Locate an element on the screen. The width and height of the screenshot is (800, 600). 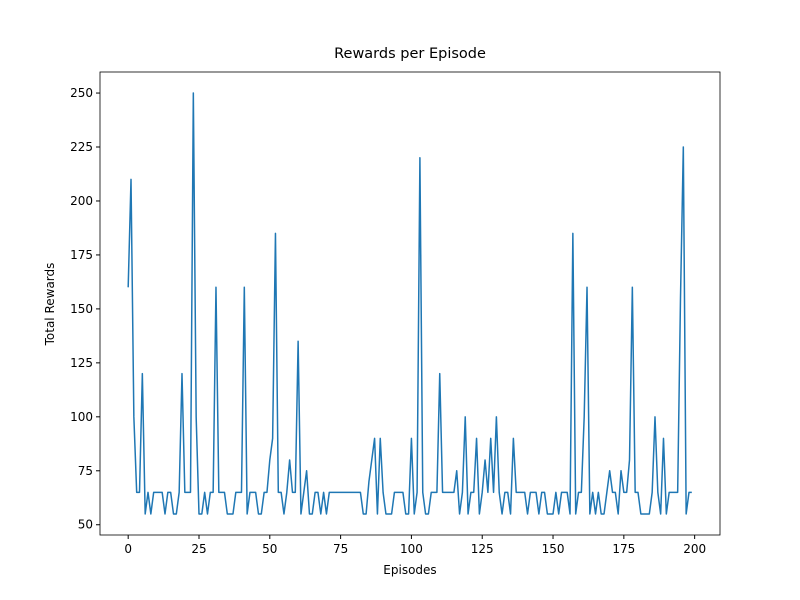
x-tick-label: 25 is located at coordinates (198, 549).